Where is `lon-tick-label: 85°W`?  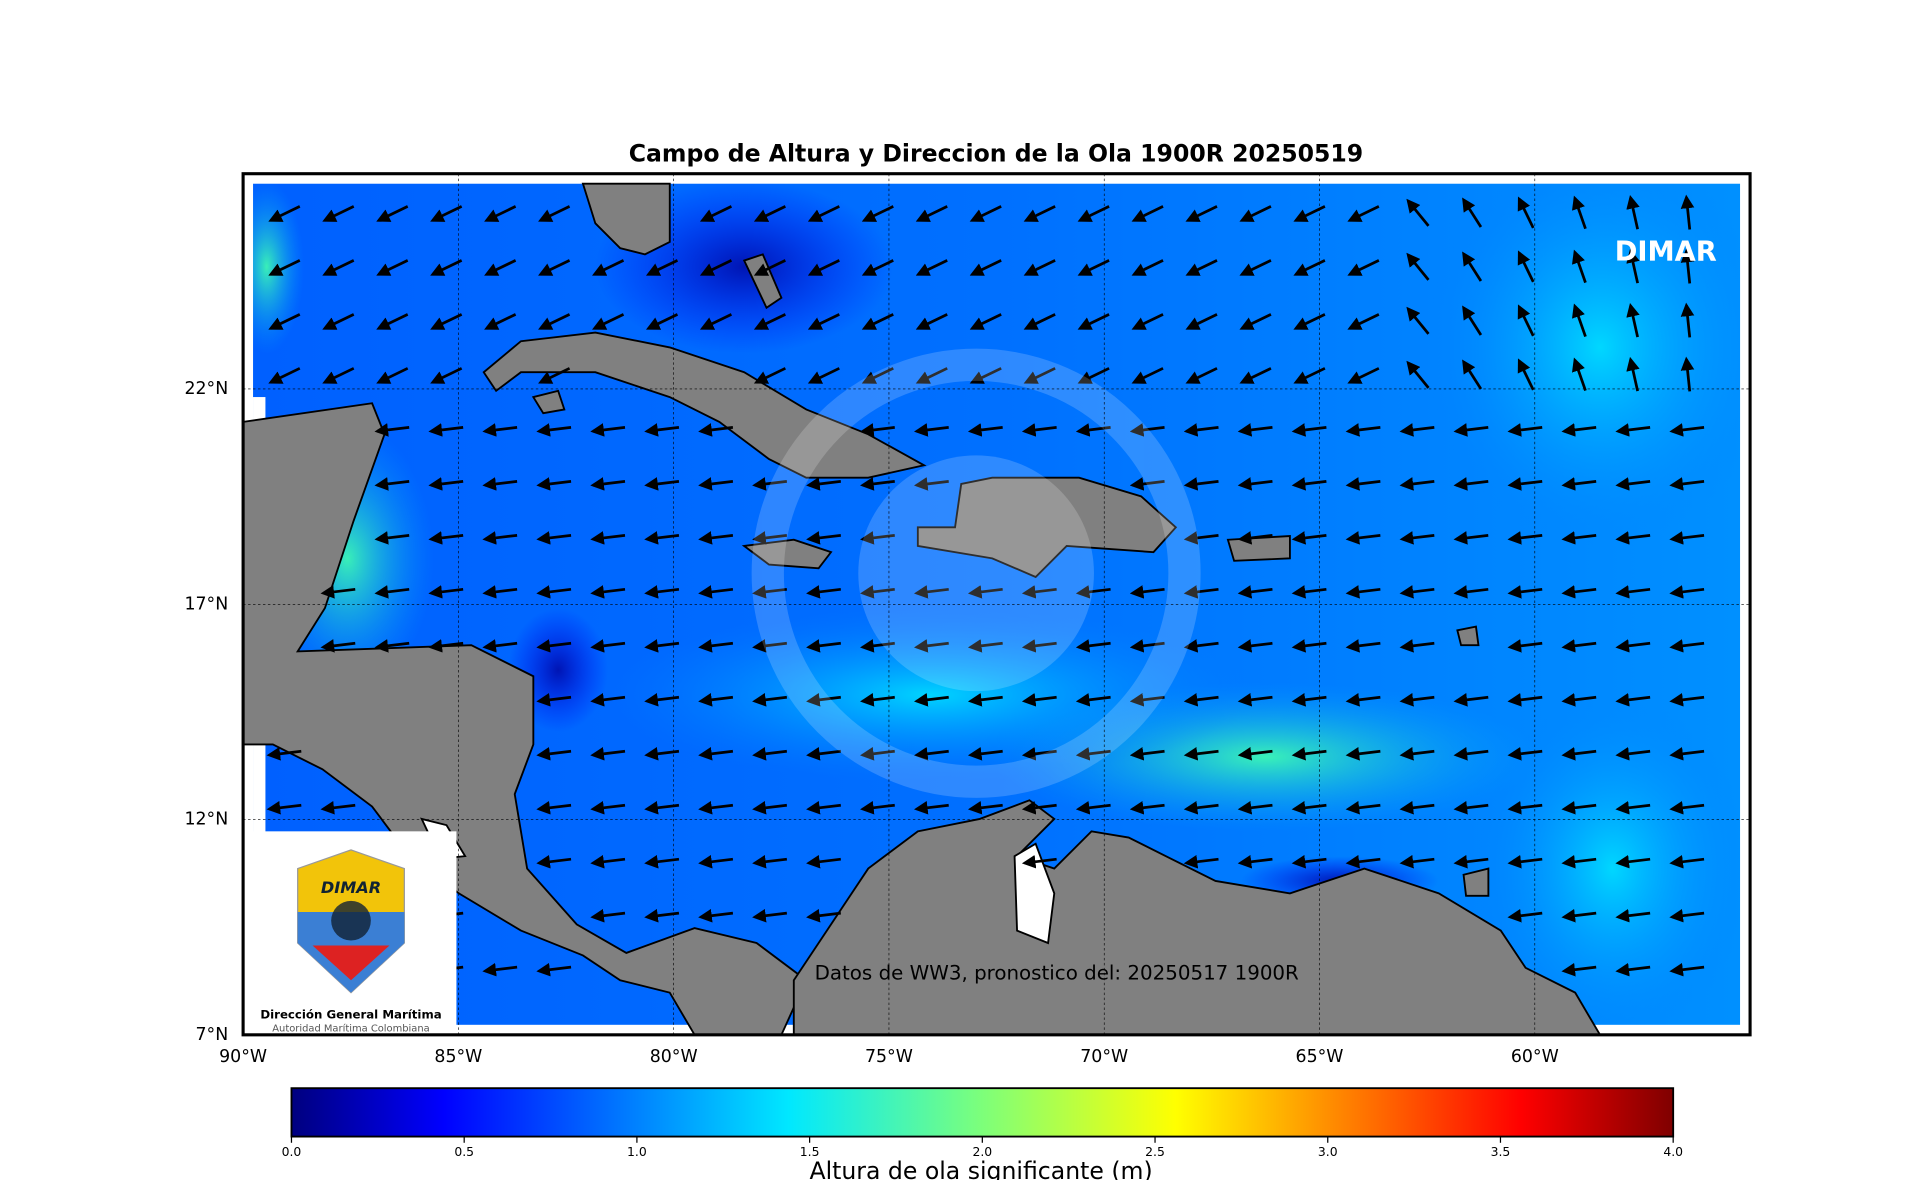 lon-tick-label: 85°W is located at coordinates (458, 1057).